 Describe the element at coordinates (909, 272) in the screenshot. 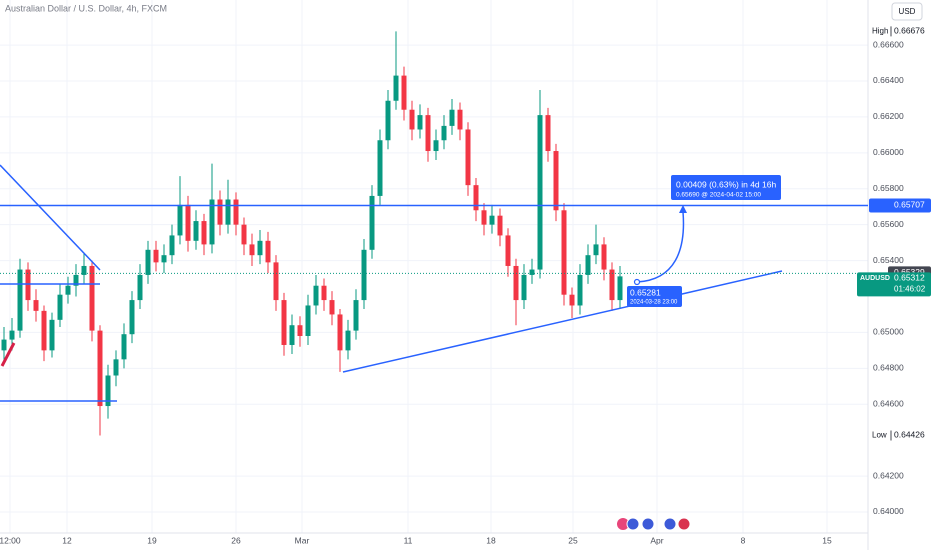

I see `price-badge-label: 0.65329` at that location.